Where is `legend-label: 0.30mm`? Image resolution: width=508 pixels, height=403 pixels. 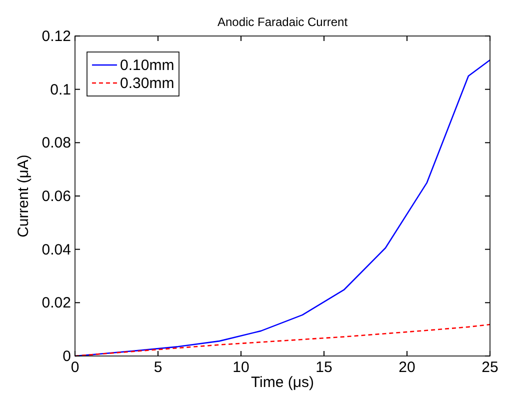 legend-label: 0.30mm is located at coordinates (147, 83).